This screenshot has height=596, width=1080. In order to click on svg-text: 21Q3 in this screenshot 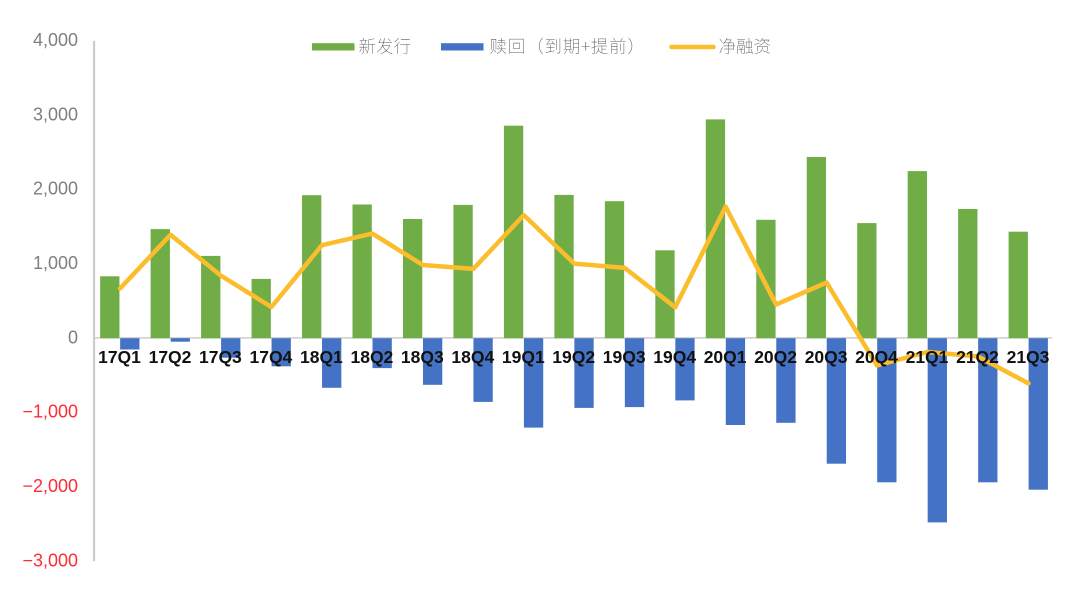, I will do `click(1028, 357)`.